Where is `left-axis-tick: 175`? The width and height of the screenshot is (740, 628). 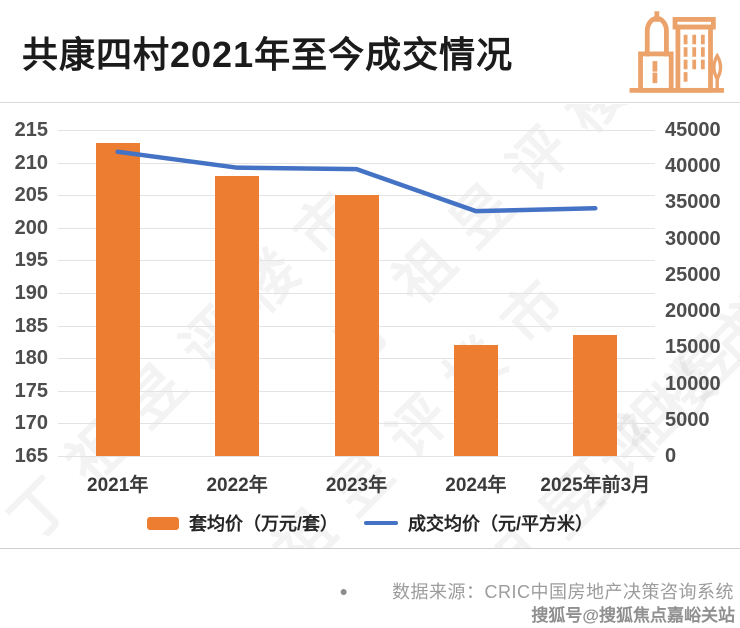
left-axis-tick: 175 is located at coordinates (31, 390).